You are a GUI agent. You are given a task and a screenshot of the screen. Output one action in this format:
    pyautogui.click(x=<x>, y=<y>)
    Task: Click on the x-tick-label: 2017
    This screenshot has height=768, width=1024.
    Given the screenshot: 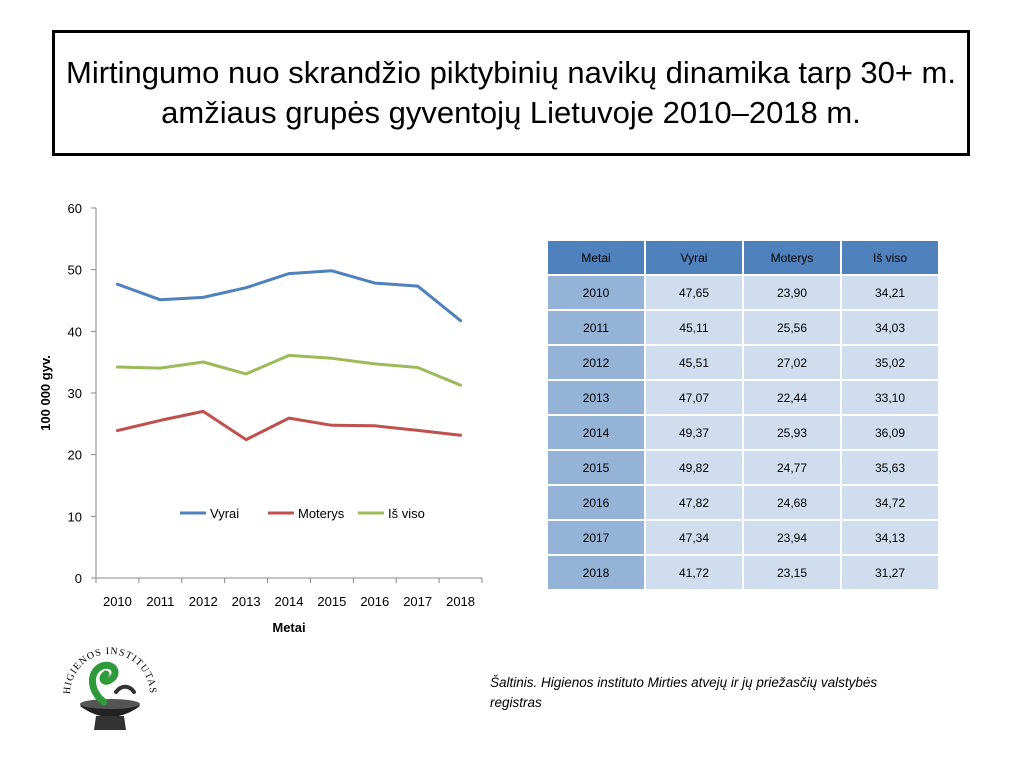 What is the action you would take?
    pyautogui.click(x=417, y=601)
    